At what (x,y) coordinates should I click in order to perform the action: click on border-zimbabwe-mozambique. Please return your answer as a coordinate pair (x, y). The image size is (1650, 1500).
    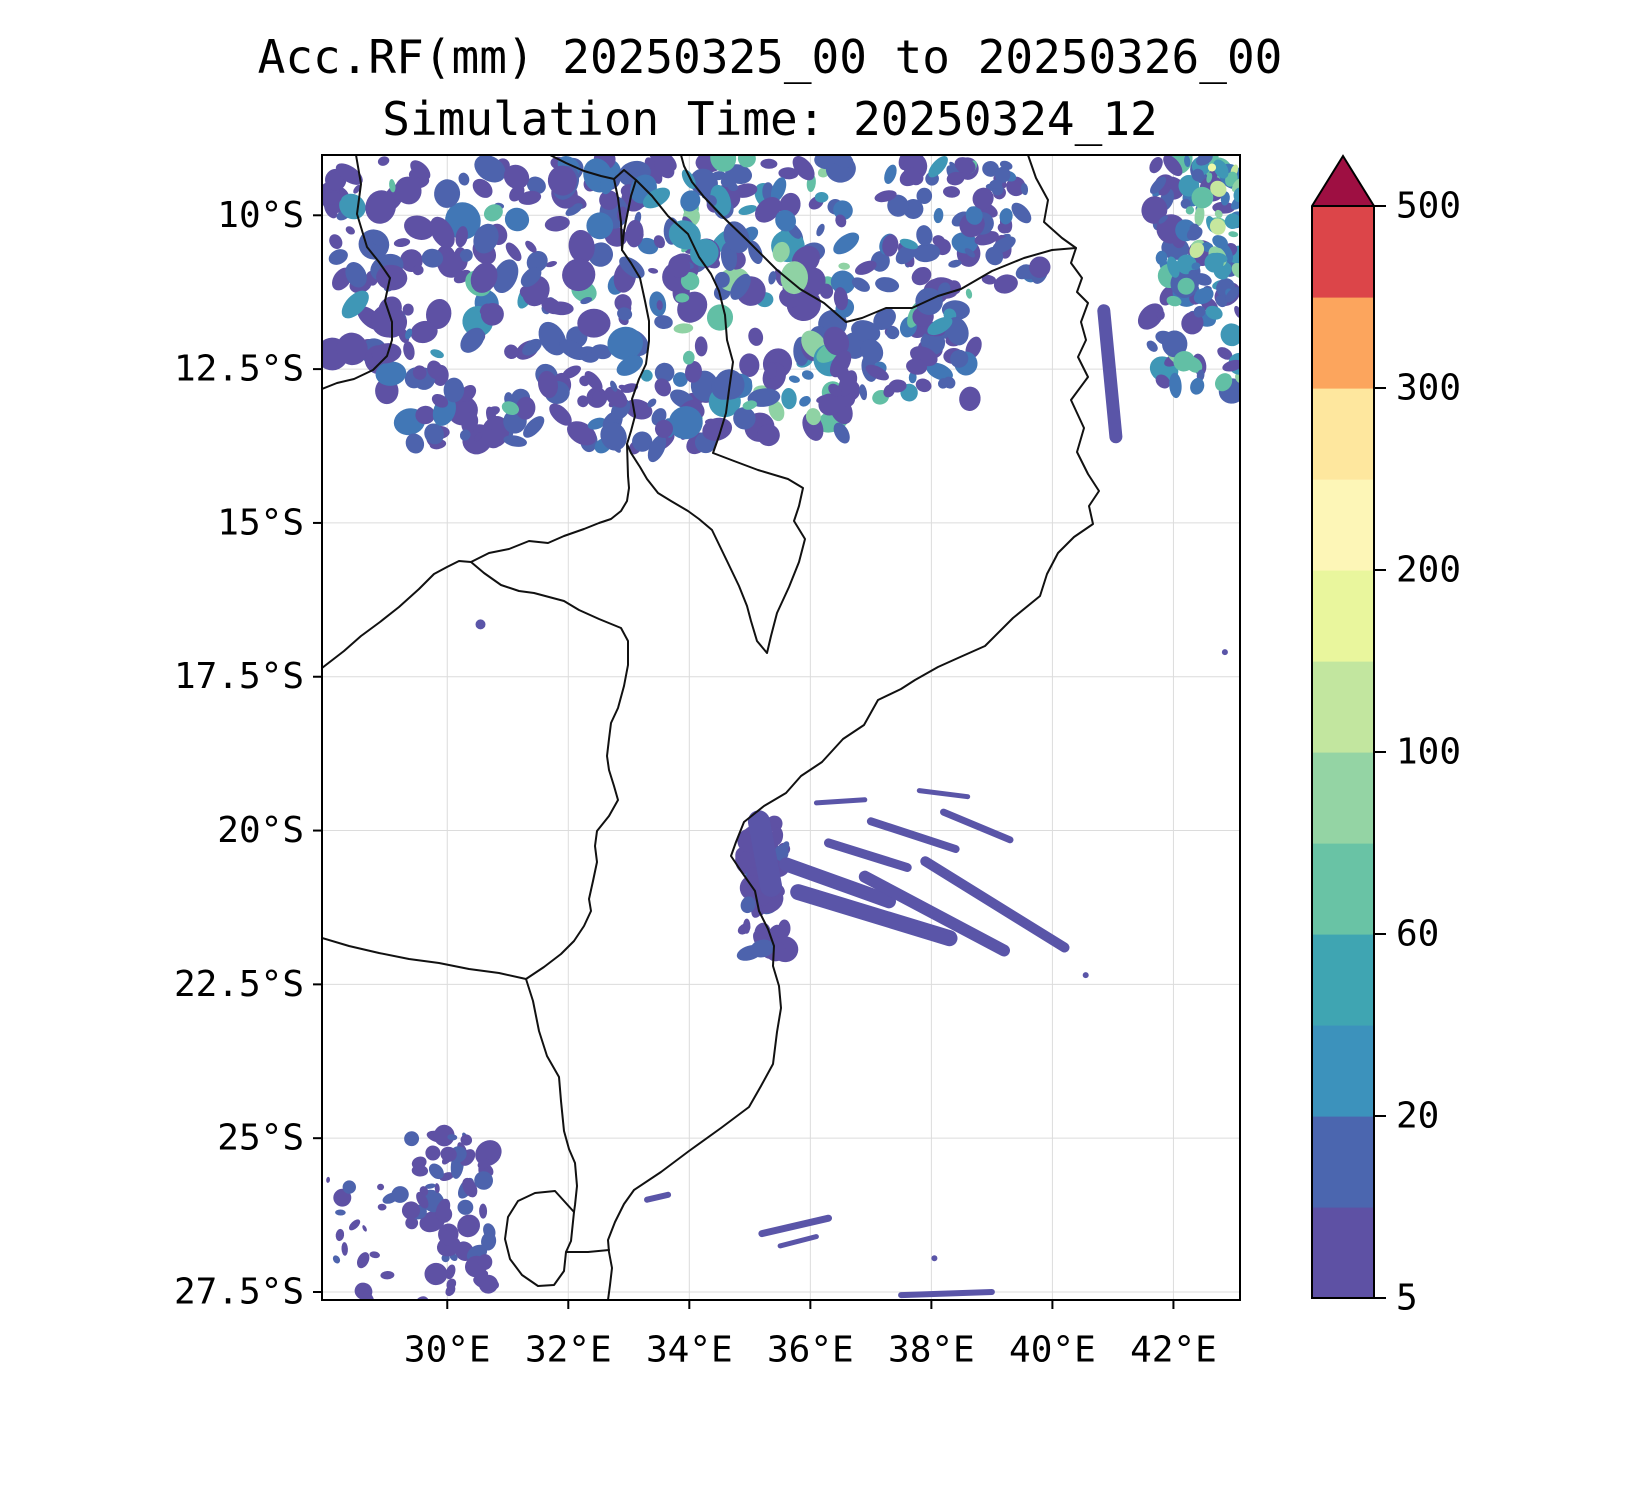
    Looking at the image, I should click on (549, 770).